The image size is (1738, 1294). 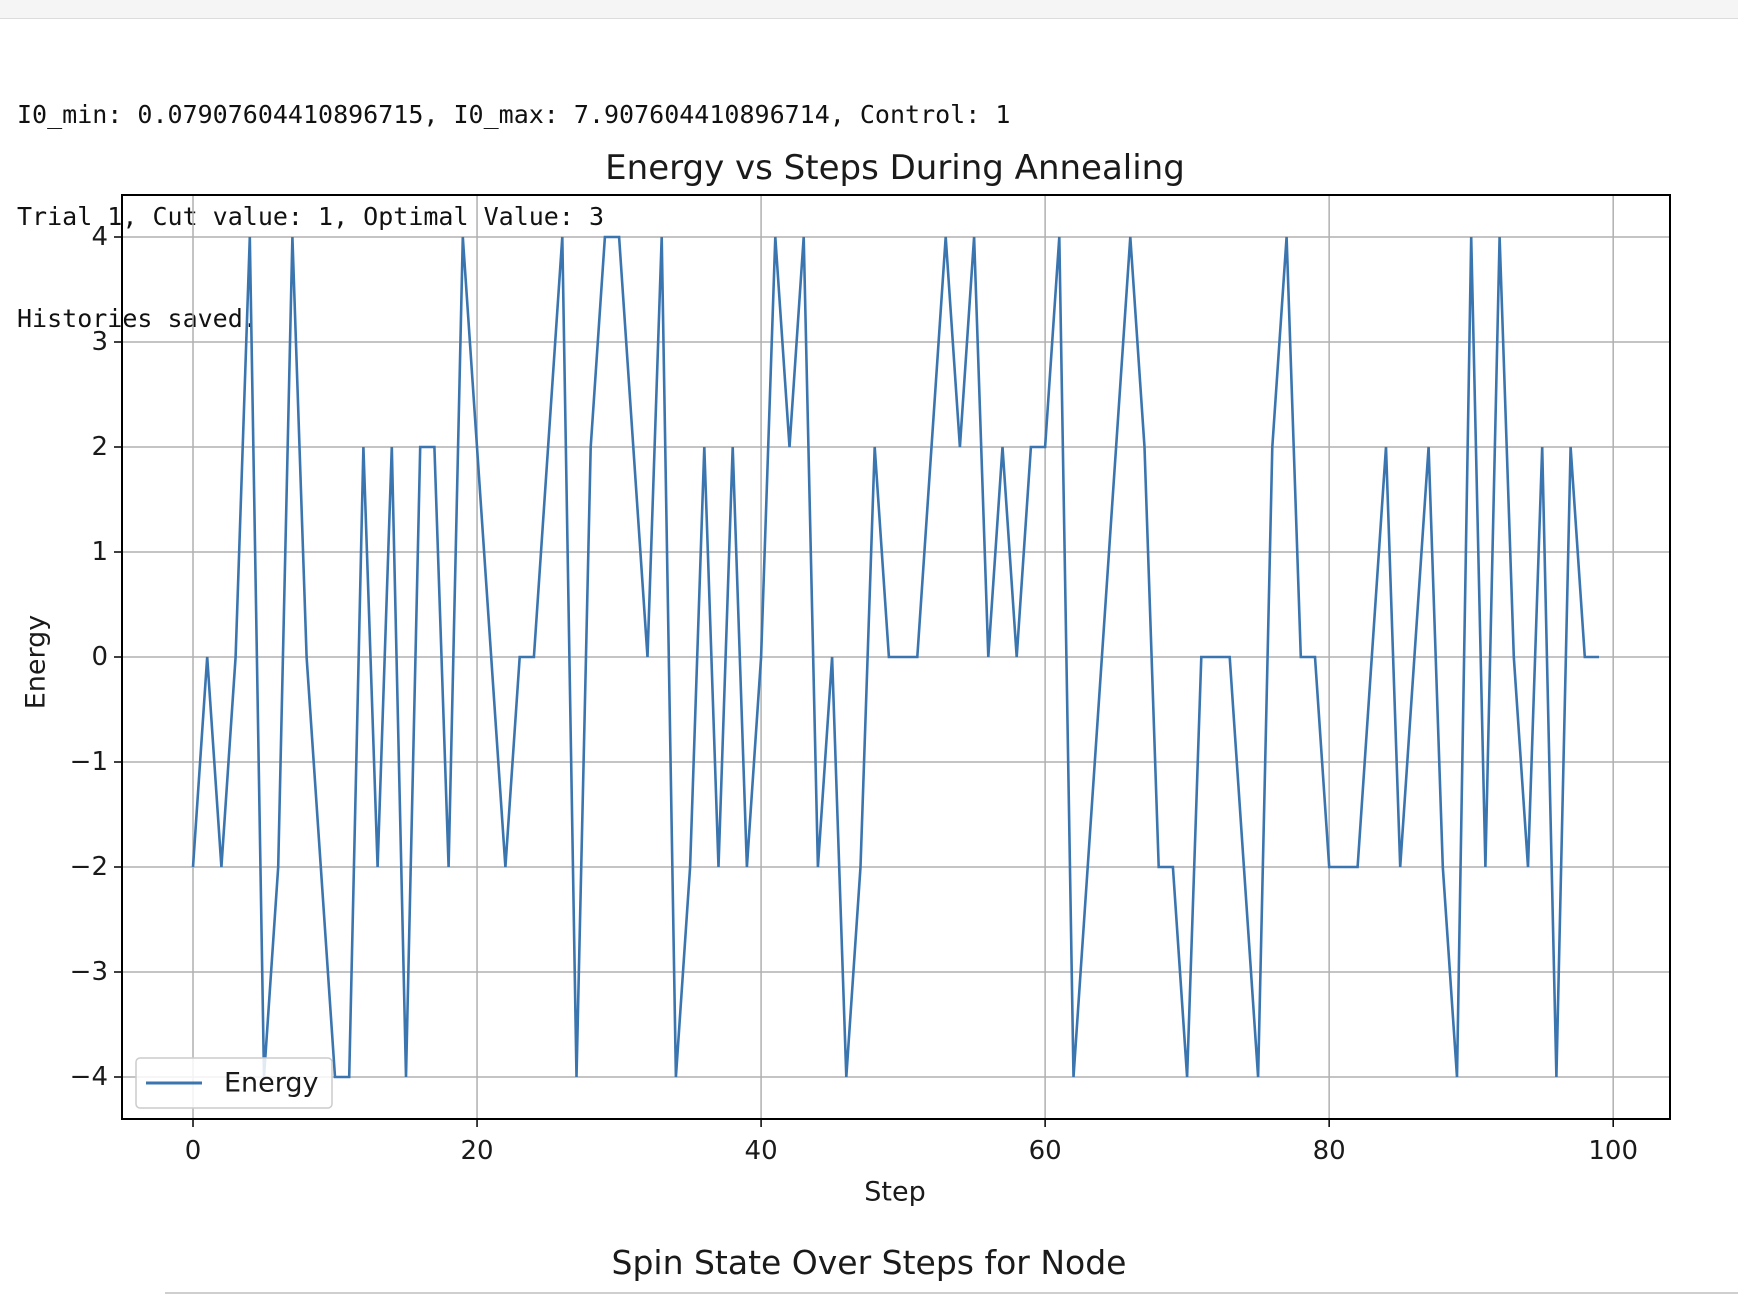 What do you see at coordinates (99, 657) in the screenshot?
I see `y-tick-label: 0` at bounding box center [99, 657].